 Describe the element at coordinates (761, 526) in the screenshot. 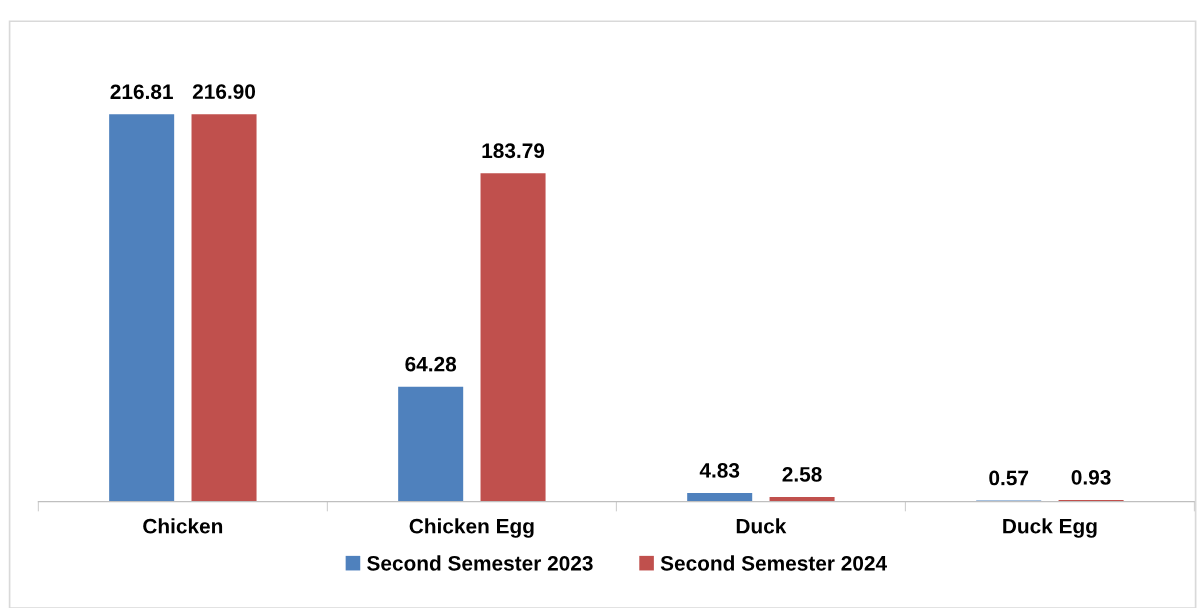

I see `x-tick-label: Duck` at that location.